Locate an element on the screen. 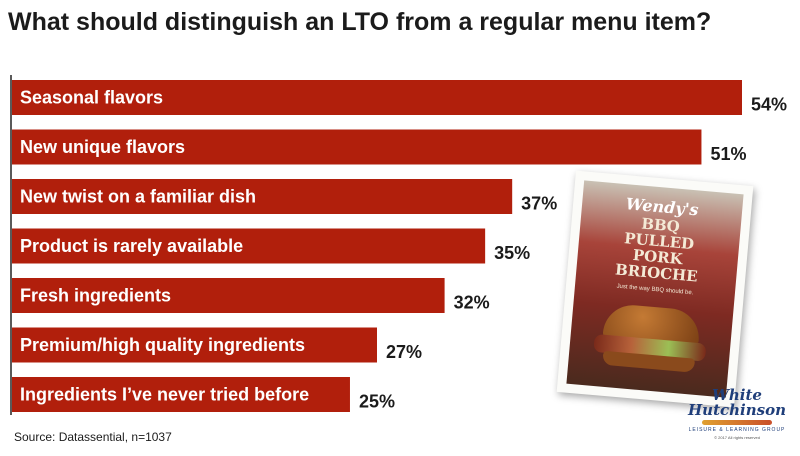 The image size is (800, 456). category-label: New unique flavors is located at coordinates (102, 147).